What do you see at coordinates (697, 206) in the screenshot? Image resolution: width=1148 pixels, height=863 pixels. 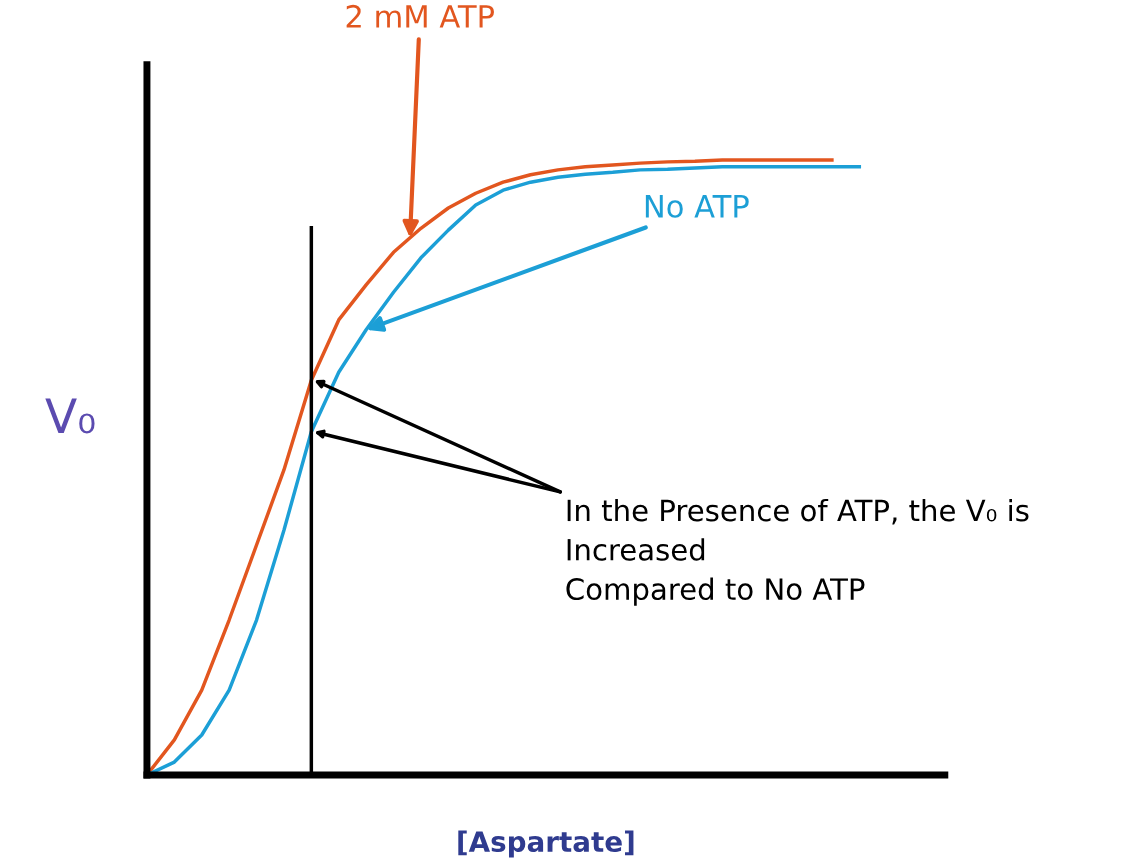 I see `series-label: No ATP` at bounding box center [697, 206].